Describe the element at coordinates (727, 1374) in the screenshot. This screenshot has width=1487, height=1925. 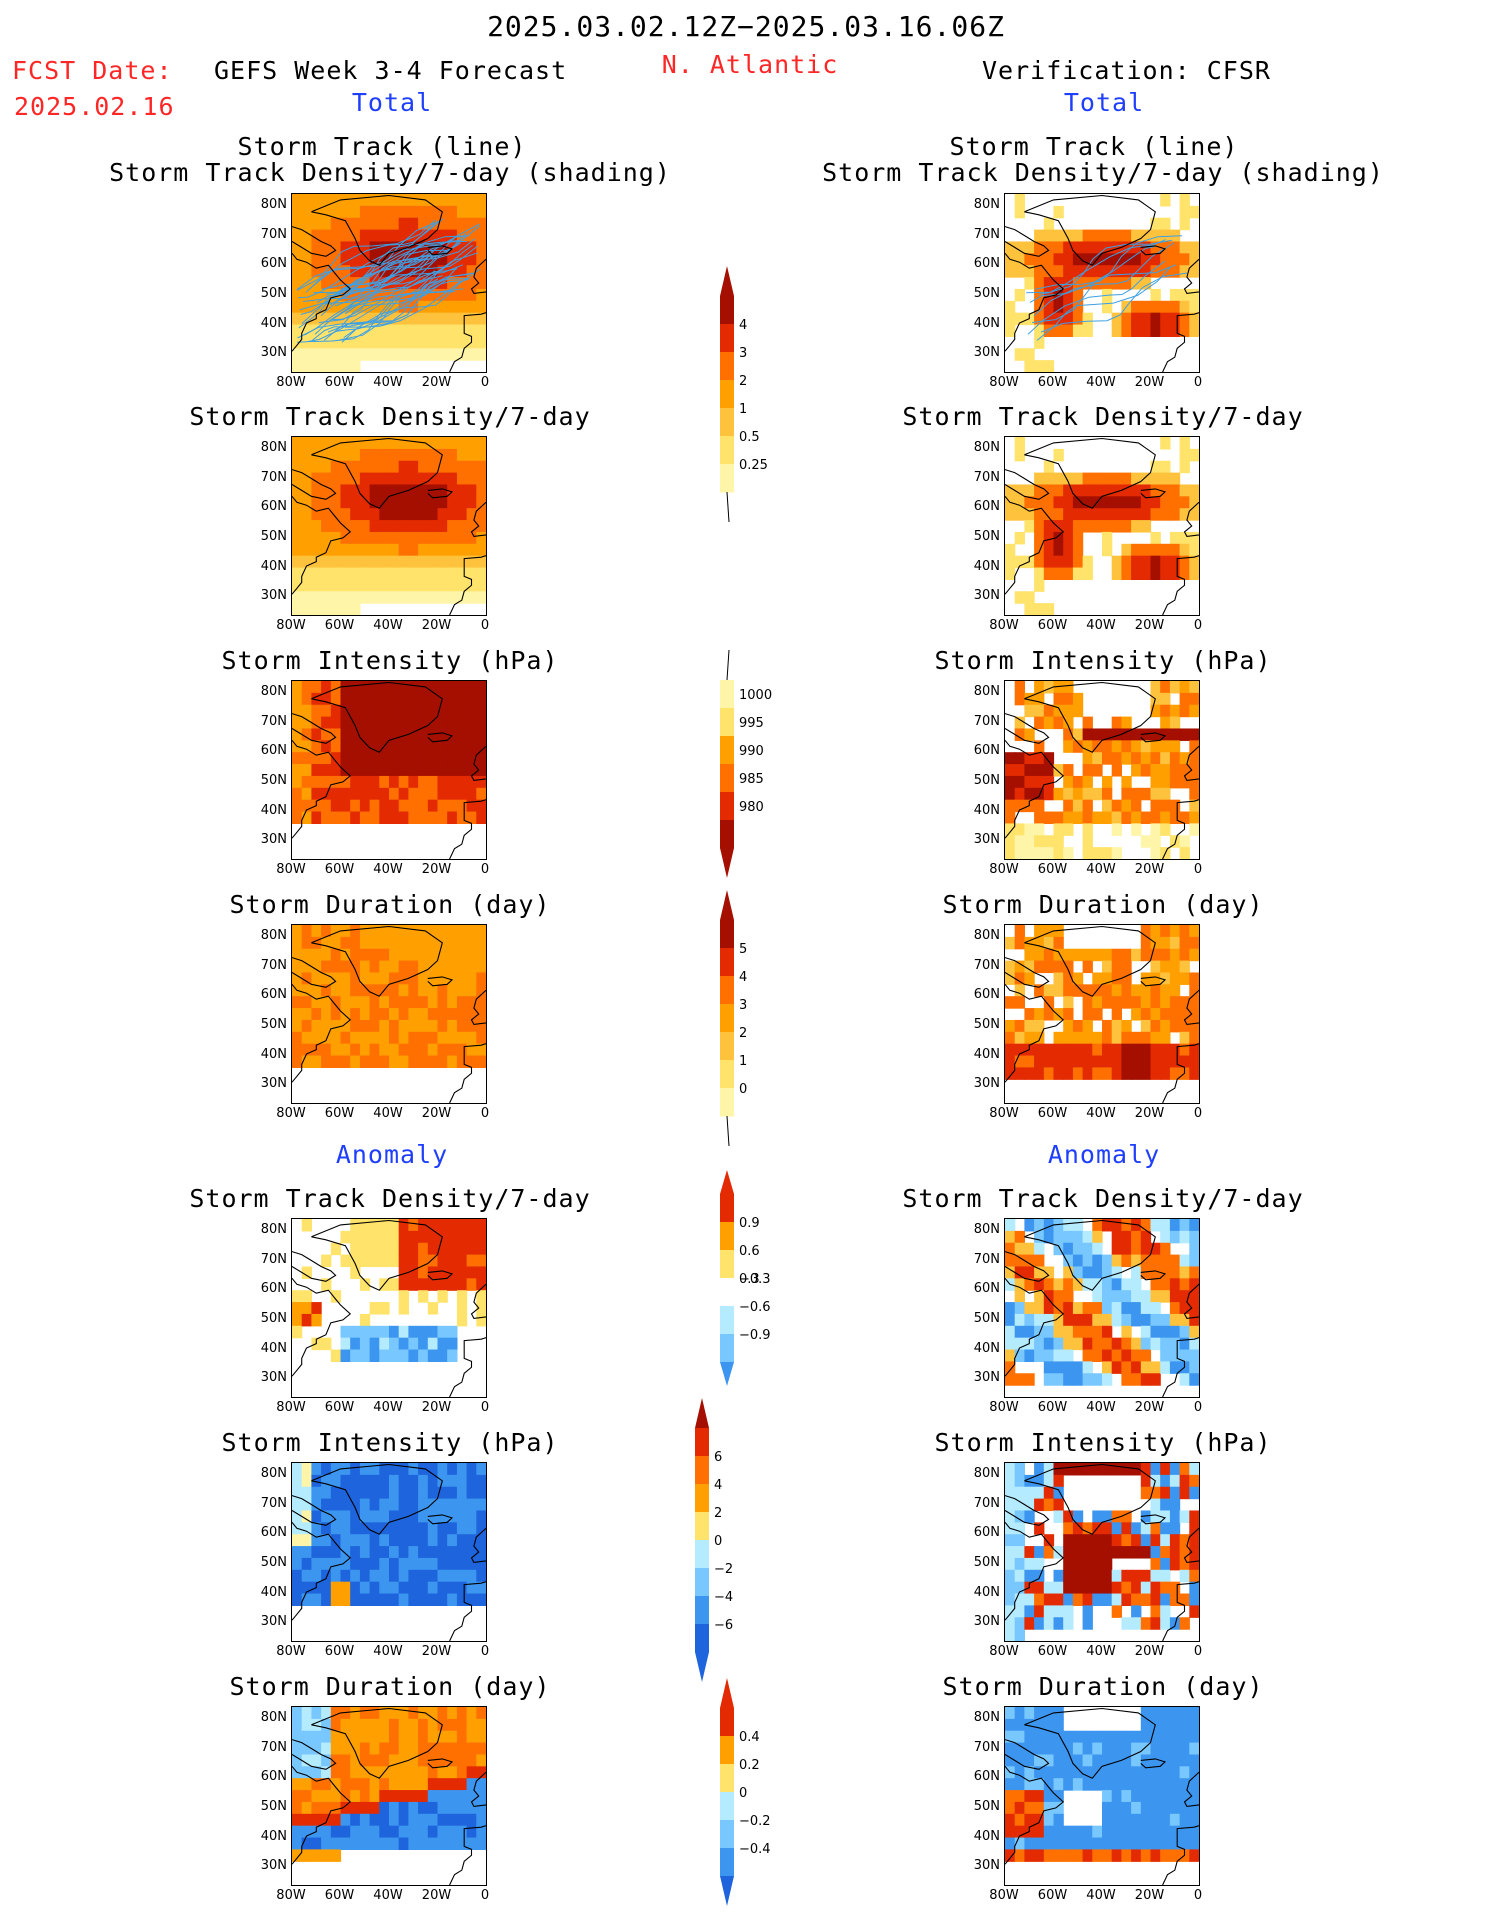
I see `colorbar-extend-bottom` at that location.